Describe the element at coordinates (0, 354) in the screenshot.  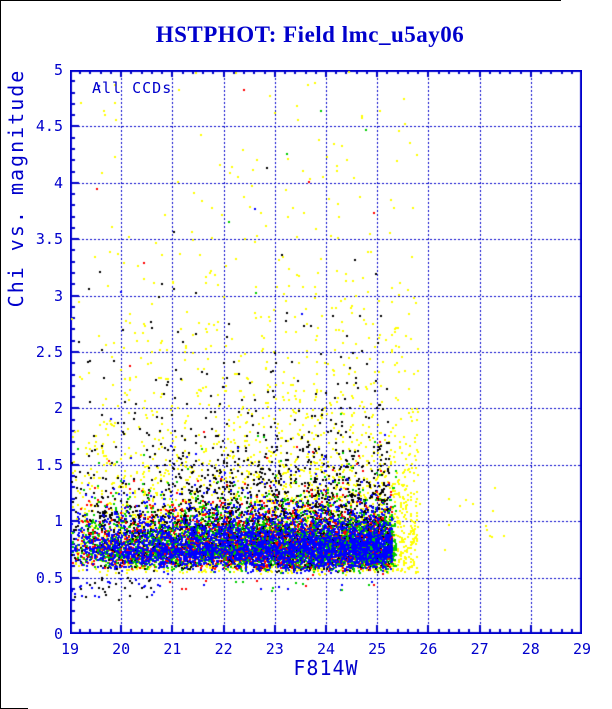
I see `window-border-left` at that location.